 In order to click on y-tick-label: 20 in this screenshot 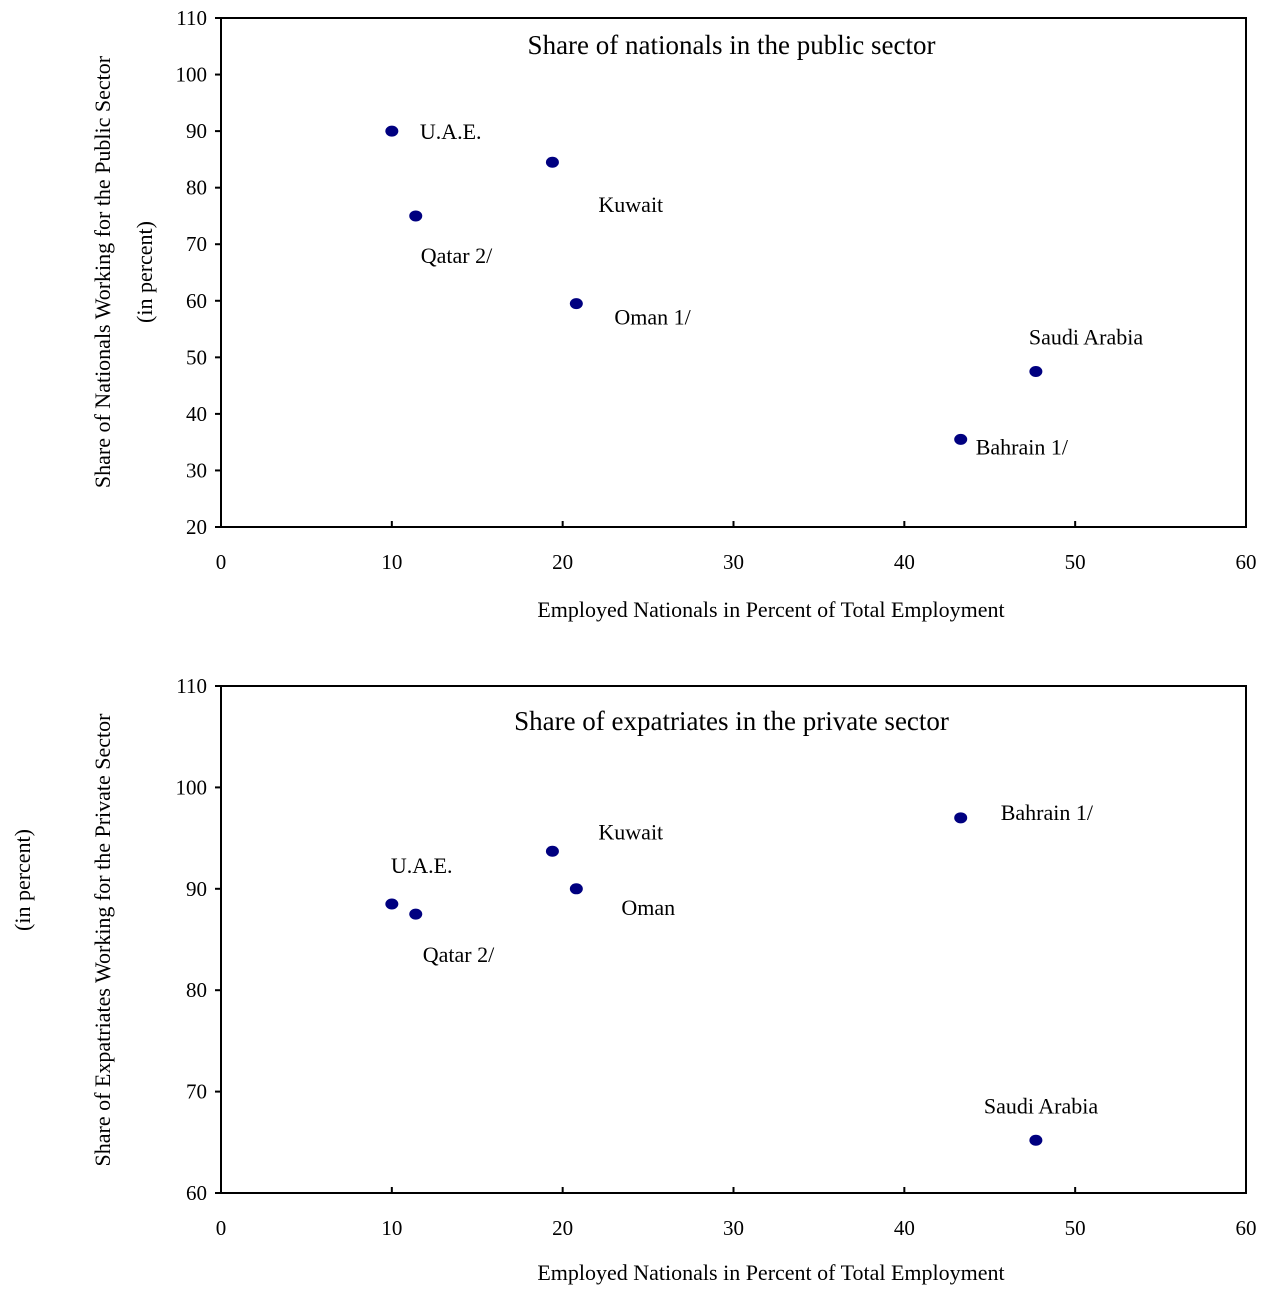, I will do `click(196, 527)`.